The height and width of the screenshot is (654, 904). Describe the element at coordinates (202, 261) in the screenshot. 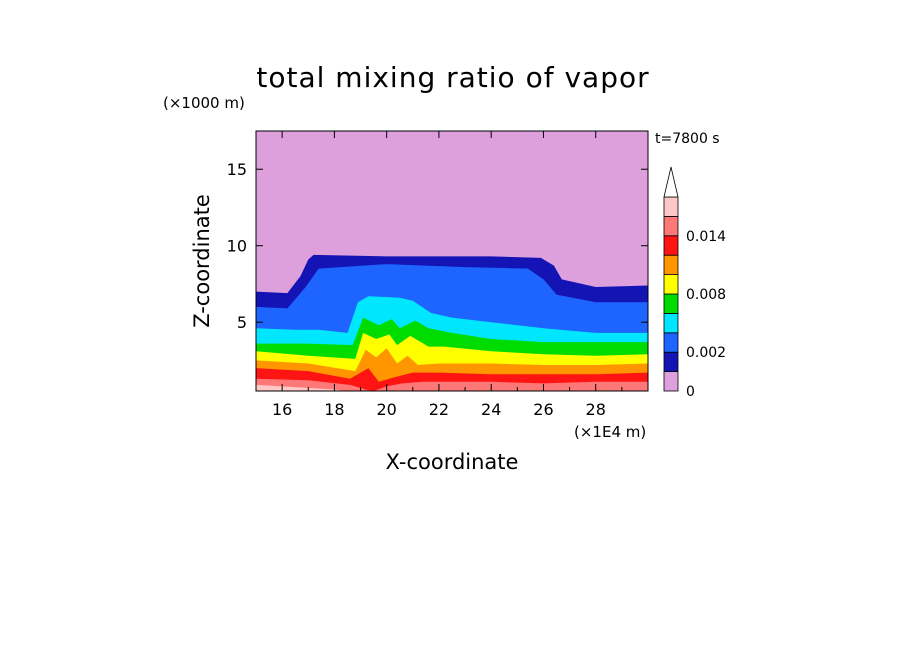

I see `y-axis-label: Z-coordinate` at that location.